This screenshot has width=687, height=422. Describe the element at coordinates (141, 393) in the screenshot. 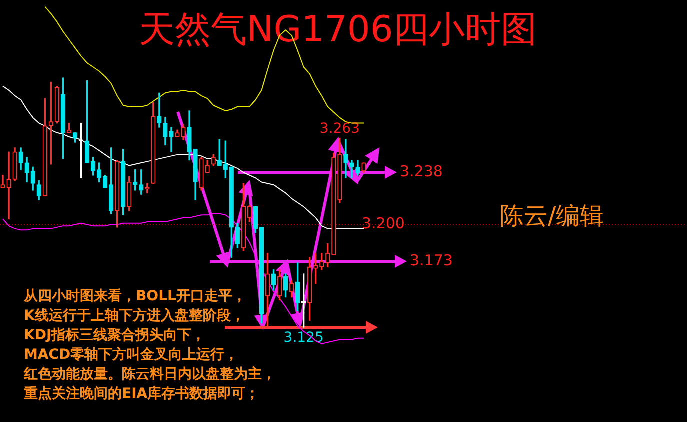

I see `annotation: 重点关注晚间的EIA库存书数据即可；` at that location.